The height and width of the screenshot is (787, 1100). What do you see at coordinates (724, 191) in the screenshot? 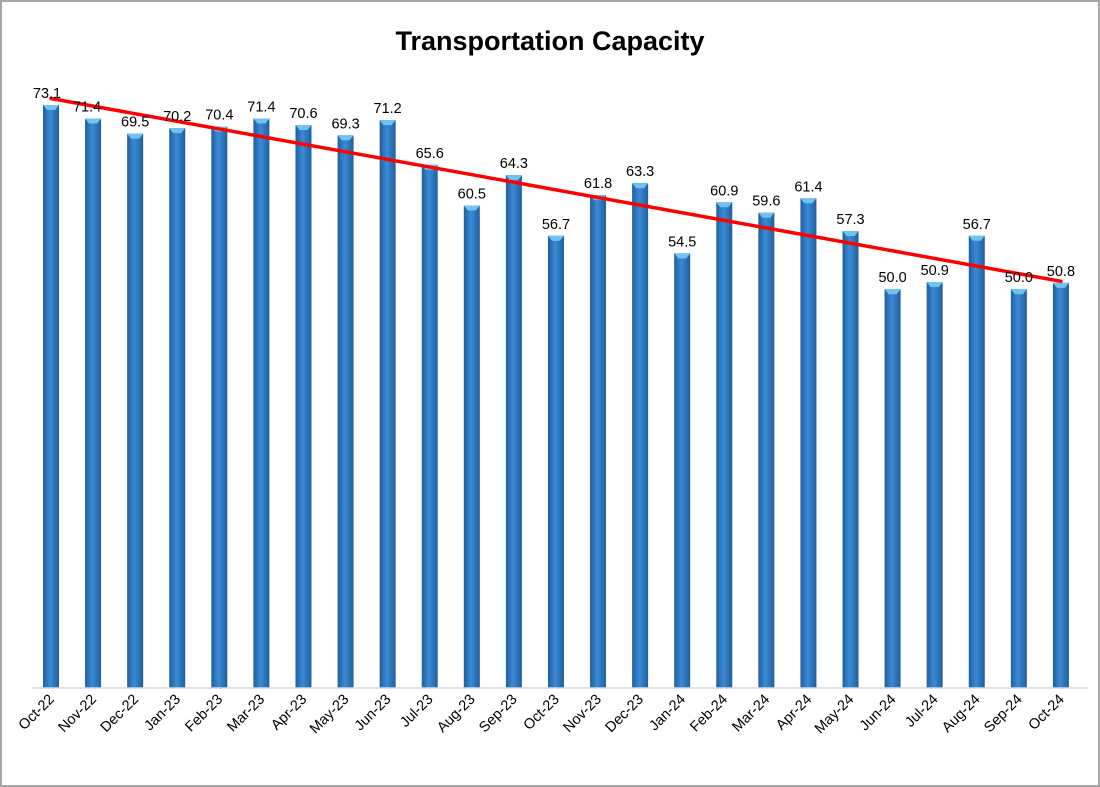
I see `data-label-Feb-24: 60.9` at bounding box center [724, 191].